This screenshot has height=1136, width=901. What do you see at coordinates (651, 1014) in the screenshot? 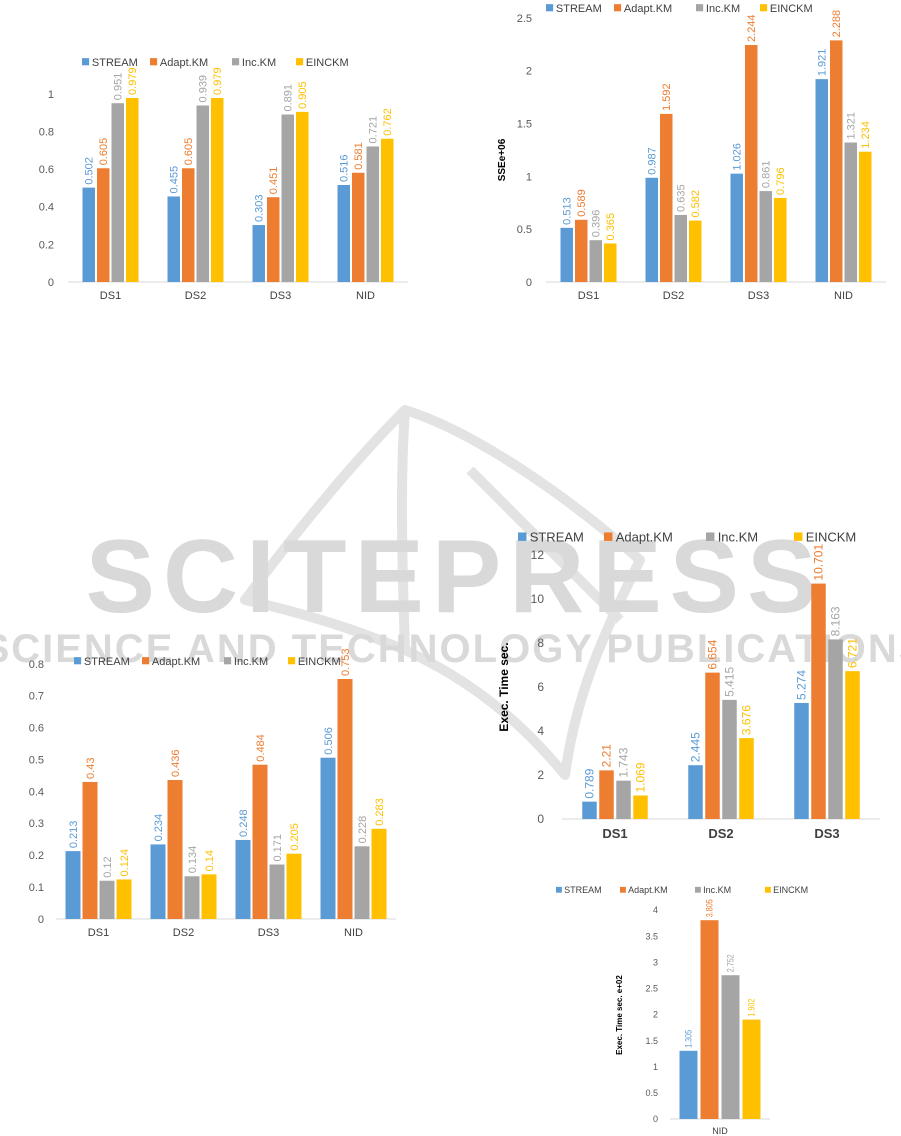
I see `y-axis-ticks: 0 0.5 1 1.5 2 2.5 3 3.5 4` at bounding box center [651, 1014].